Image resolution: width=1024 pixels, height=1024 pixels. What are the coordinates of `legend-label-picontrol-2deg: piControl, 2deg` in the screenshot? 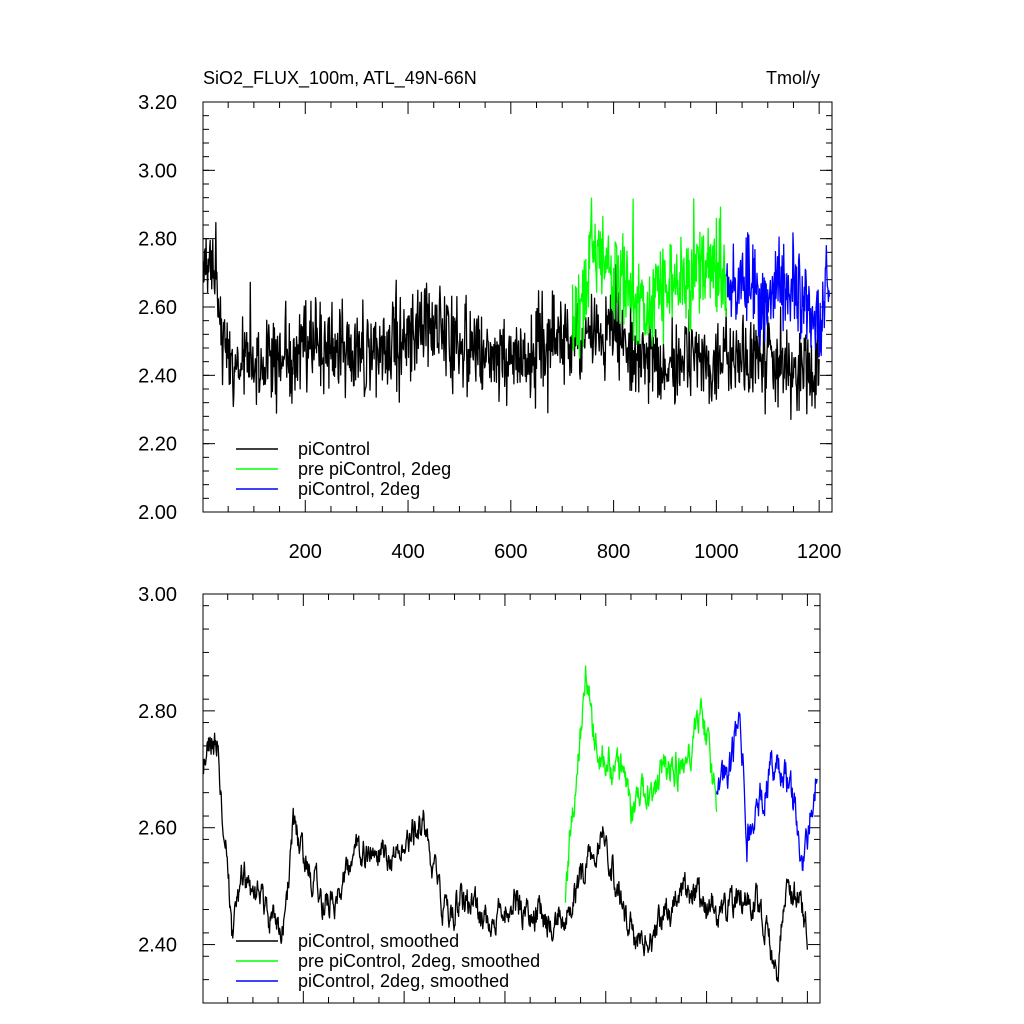 It's located at (359, 489).